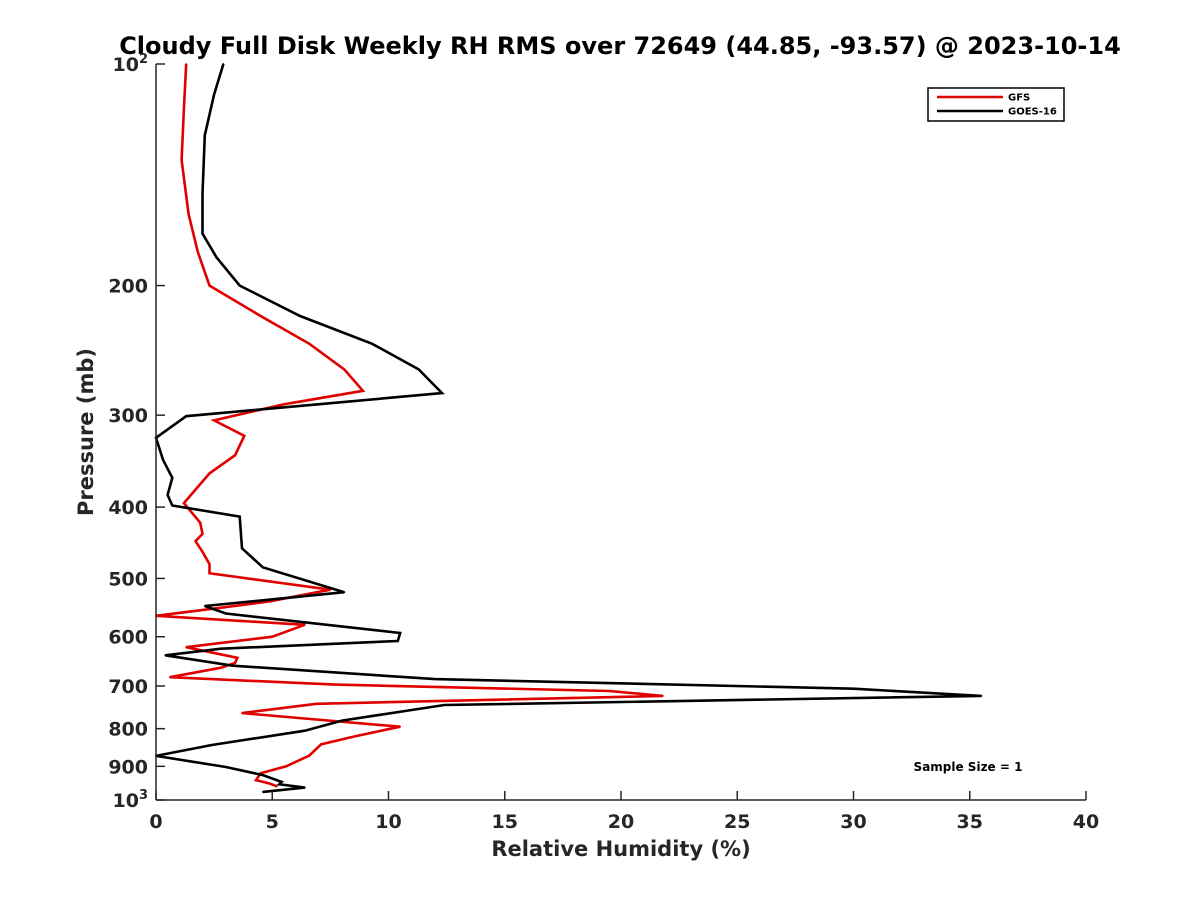  Describe the element at coordinates (1032, 112) in the screenshot. I see `legend-label-goes-16: GOES-16` at that location.